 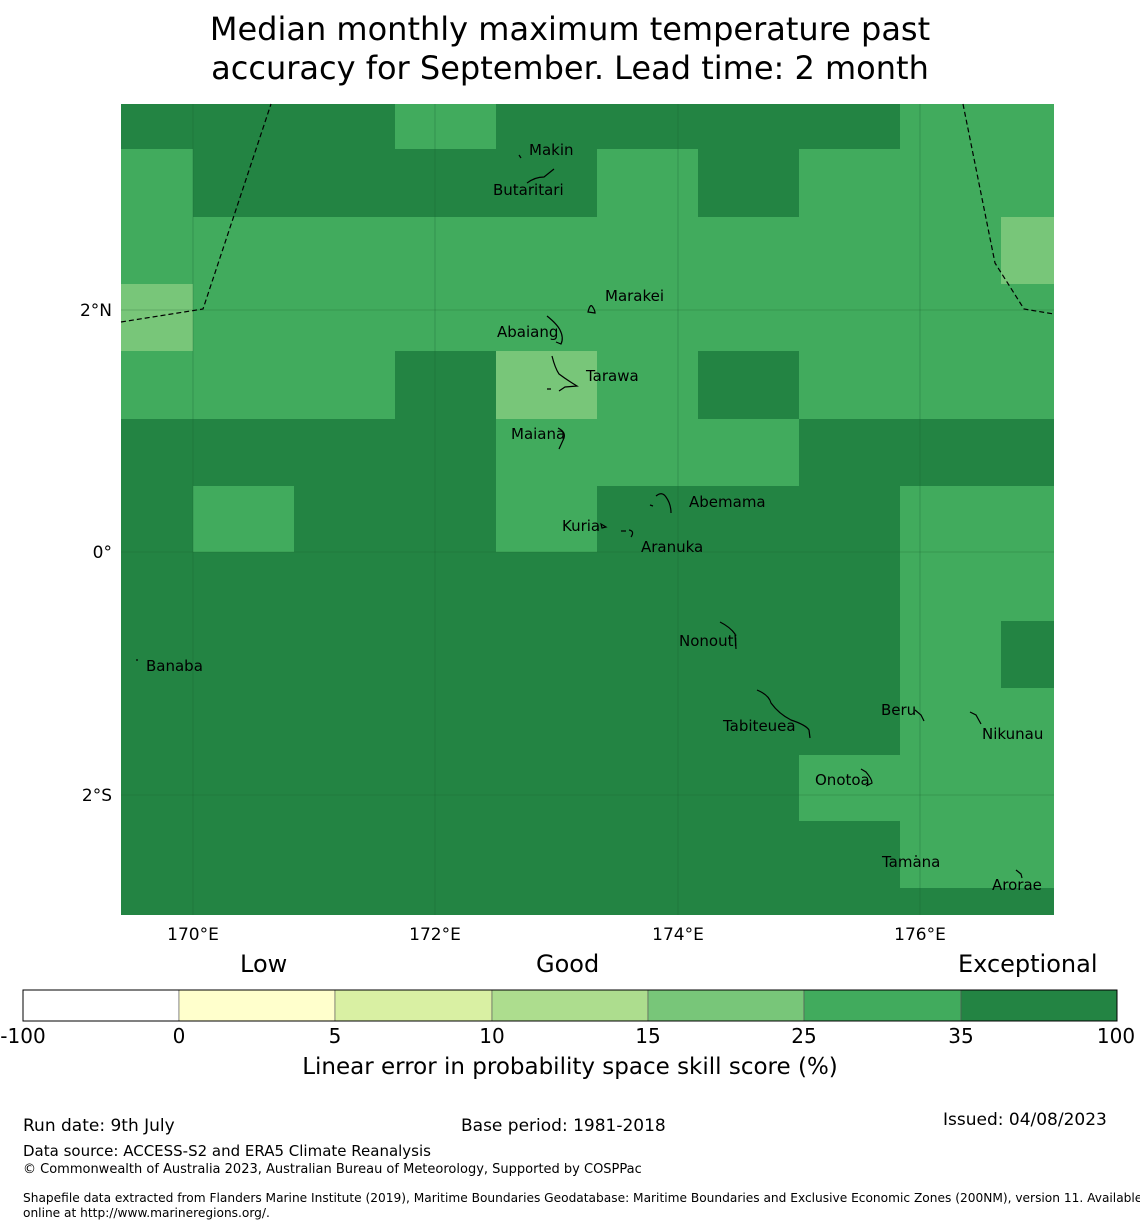 What do you see at coordinates (570, 1005) in the screenshot?
I see `colorbar` at bounding box center [570, 1005].